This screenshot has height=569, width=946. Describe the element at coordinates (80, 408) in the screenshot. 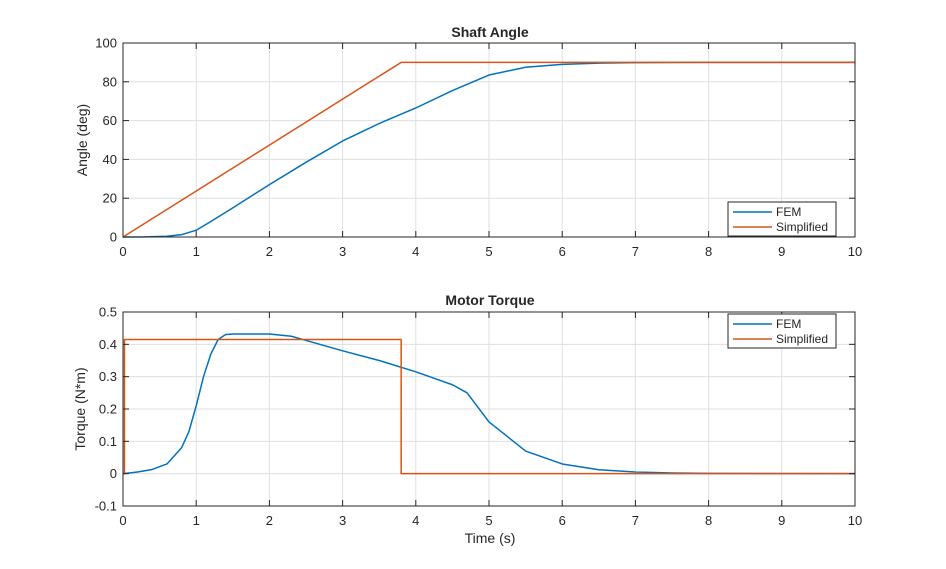

I see `y-axis-label: Torque (N*m)` at that location.